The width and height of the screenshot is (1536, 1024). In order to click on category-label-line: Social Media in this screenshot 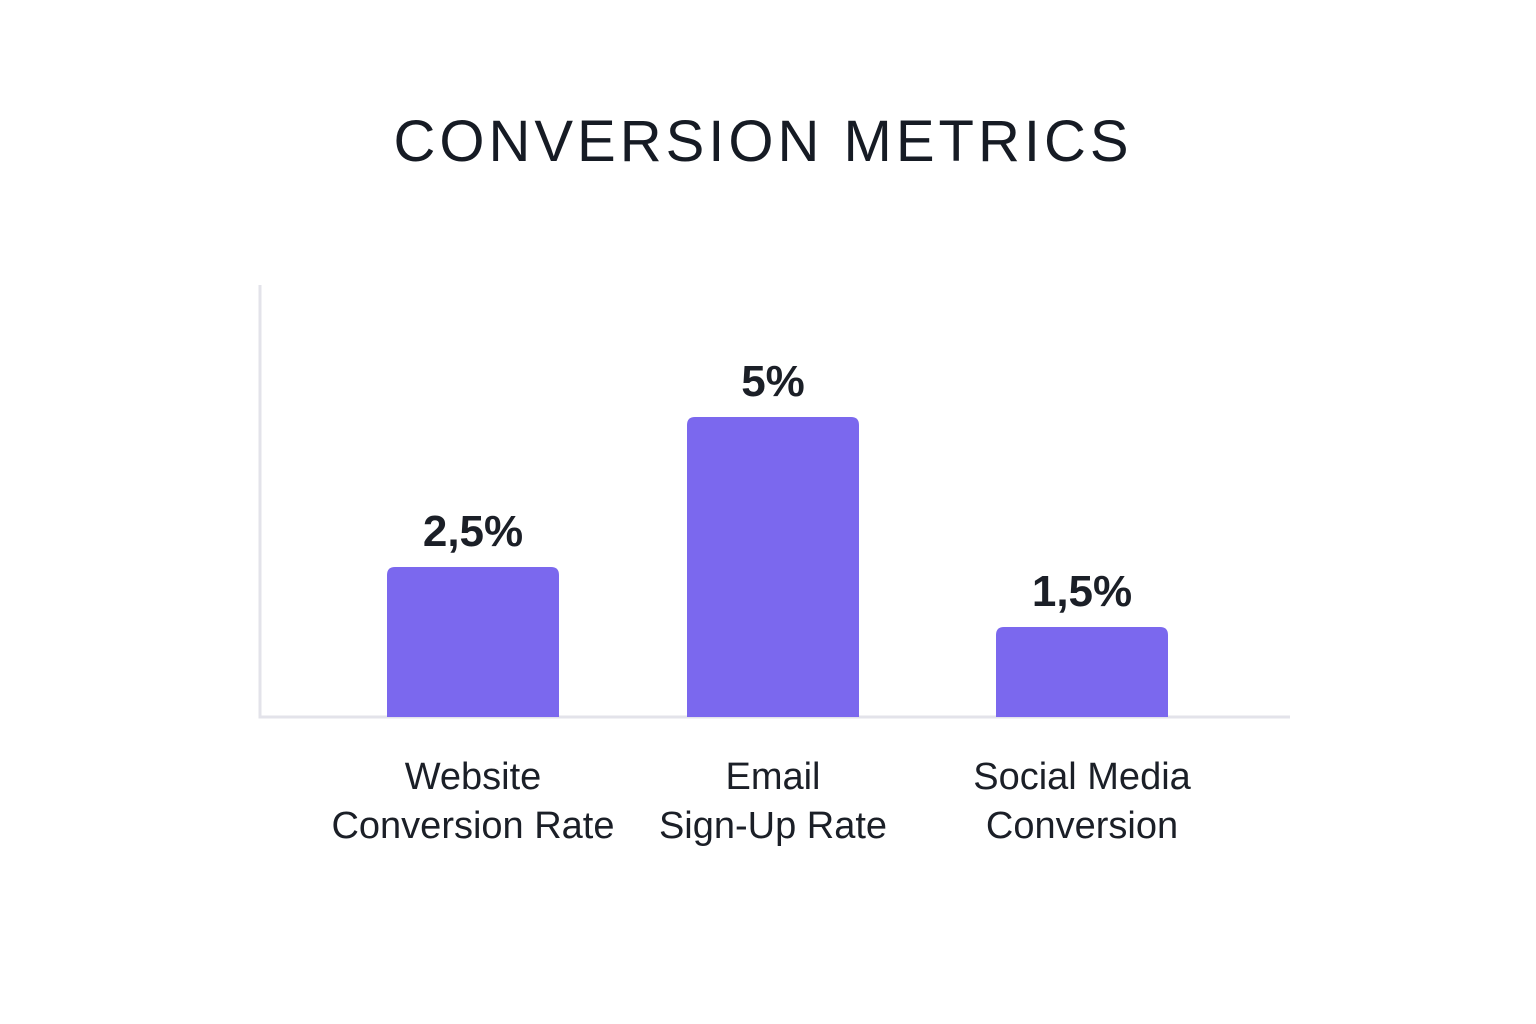, I will do `click(1082, 777)`.